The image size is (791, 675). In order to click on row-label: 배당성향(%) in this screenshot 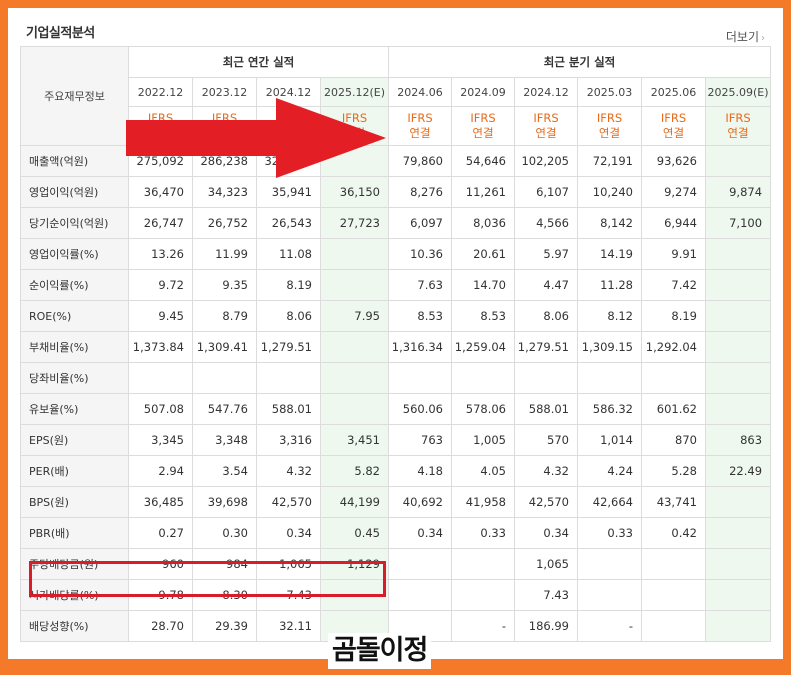, I will do `click(74, 626)`.